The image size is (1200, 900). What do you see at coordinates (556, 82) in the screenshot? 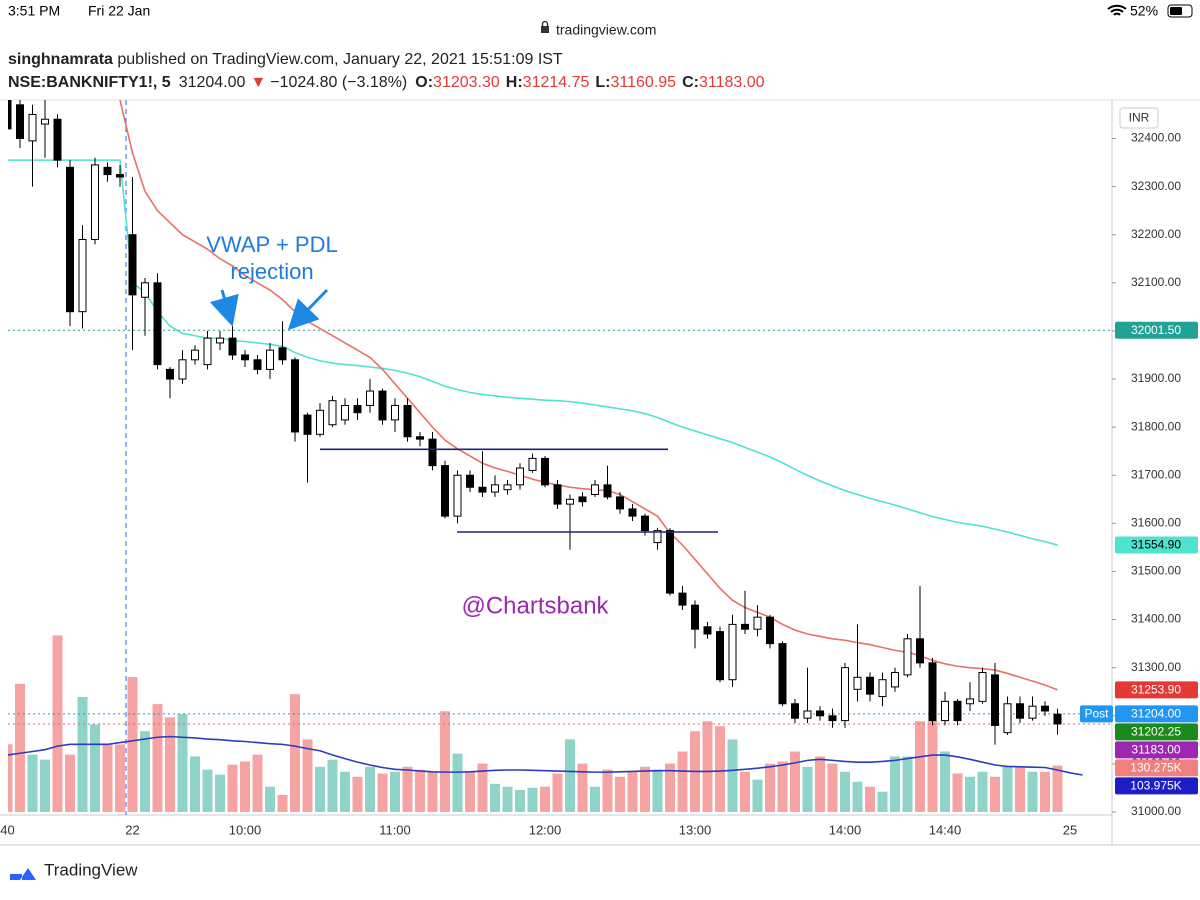
I see `ohlc-value: 31214.75` at bounding box center [556, 82].